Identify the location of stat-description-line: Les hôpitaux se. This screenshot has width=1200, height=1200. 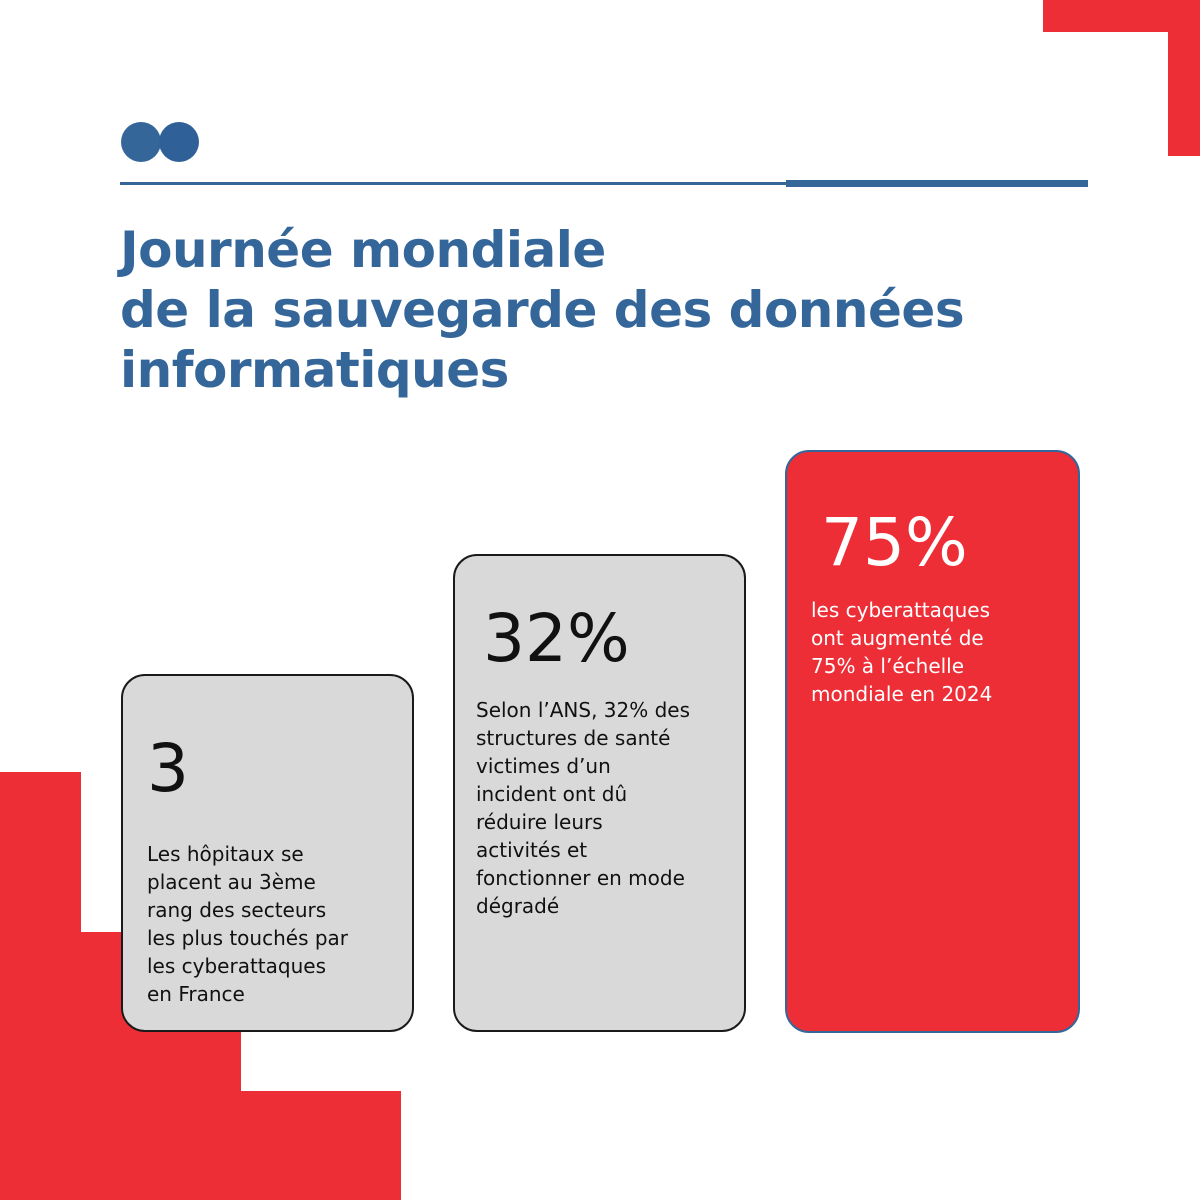
(225, 854).